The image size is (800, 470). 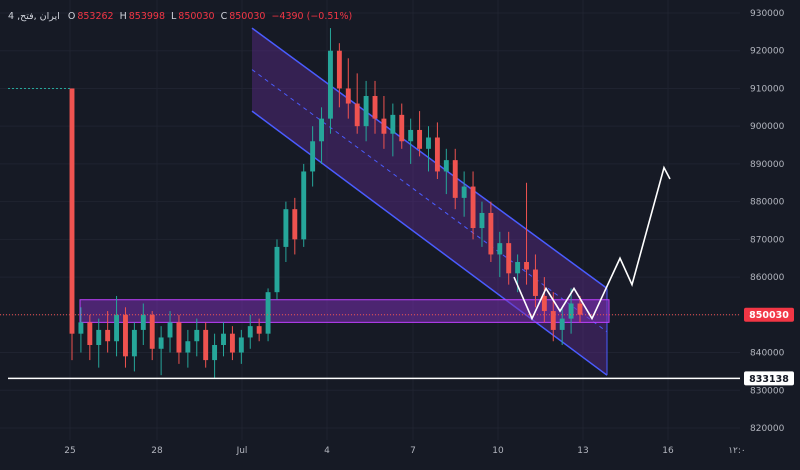 I want to click on close-key: C, so click(x=224, y=16).